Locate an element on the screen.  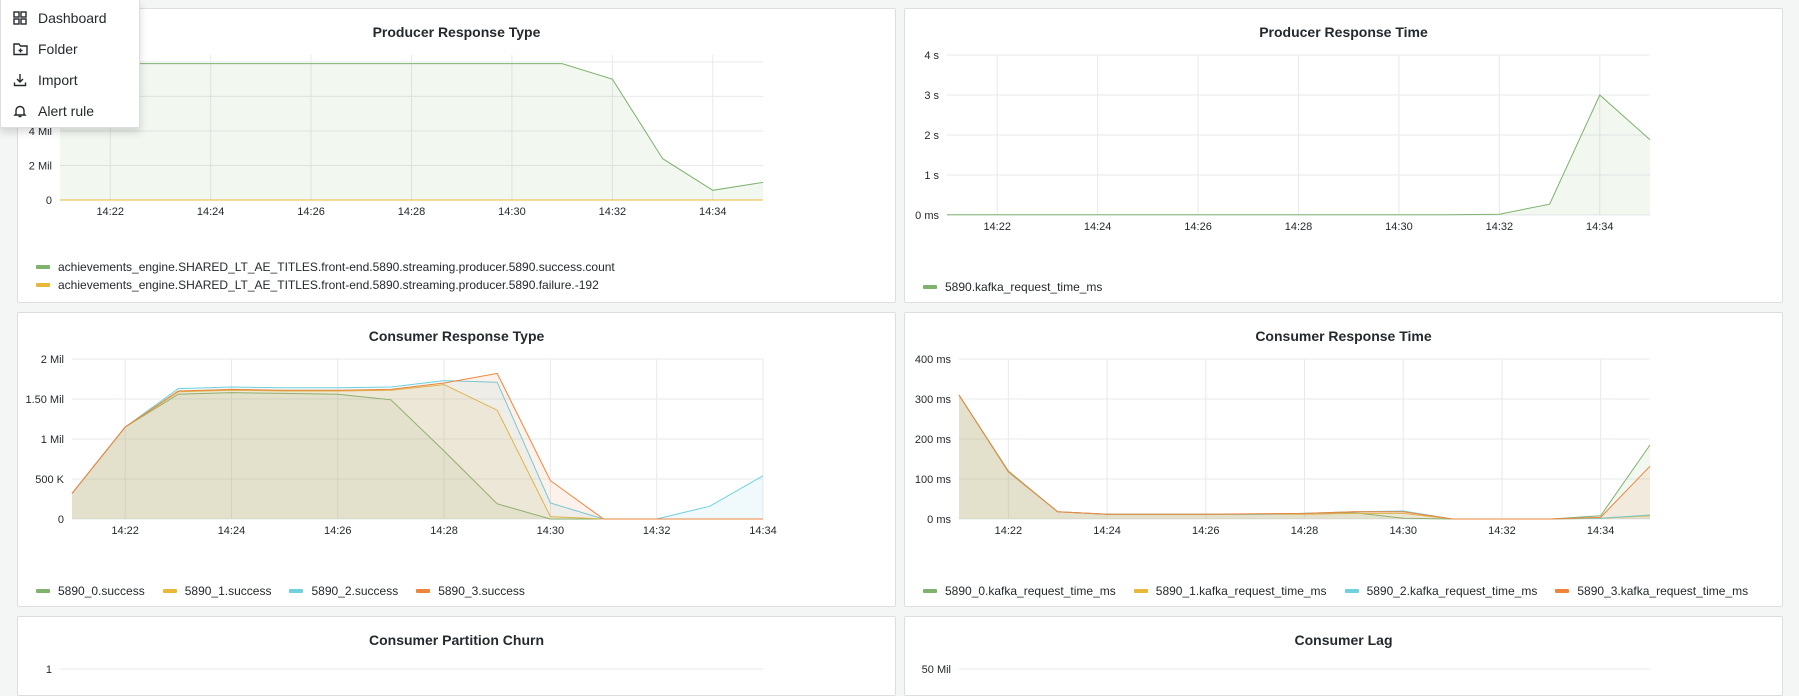
panel-title: Producer Response Type is located at coordinates (456, 32).